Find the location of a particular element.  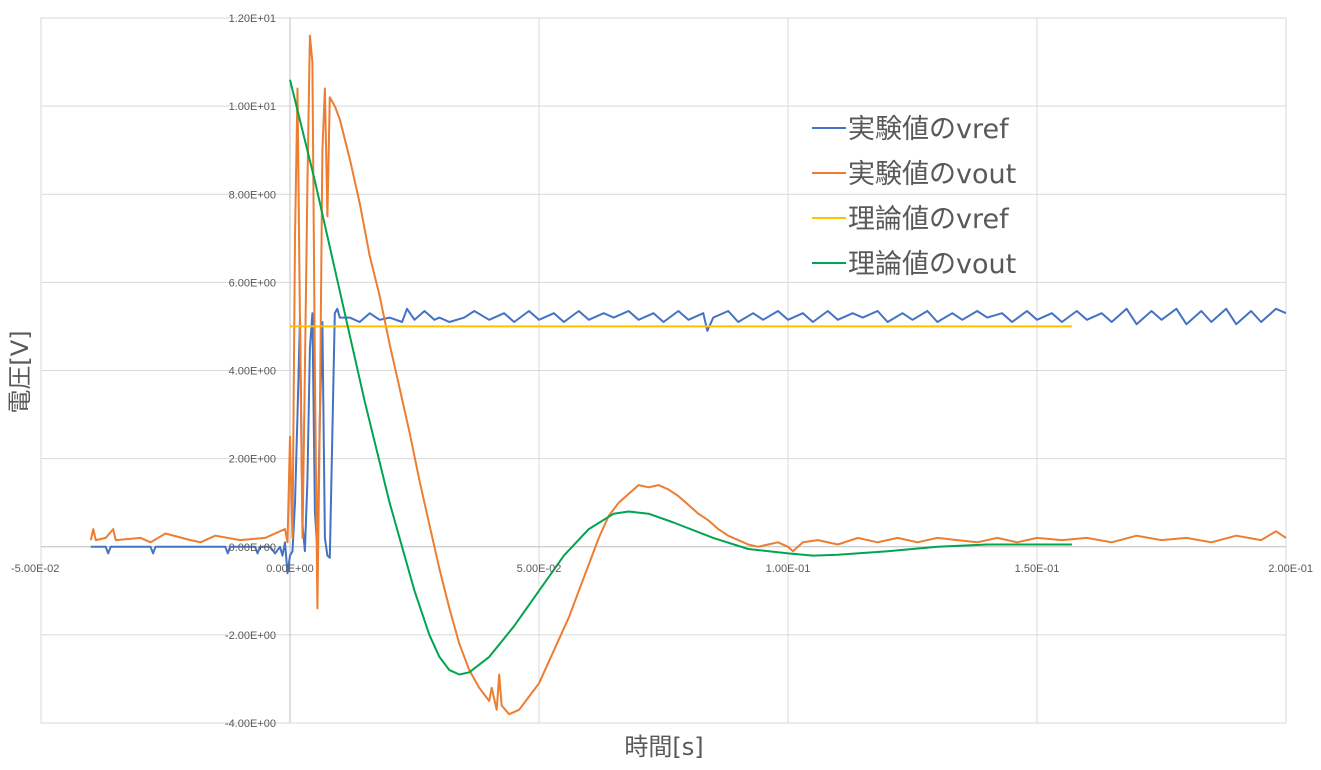

x-tick-label-3: 1.00E-01 is located at coordinates (788, 569).